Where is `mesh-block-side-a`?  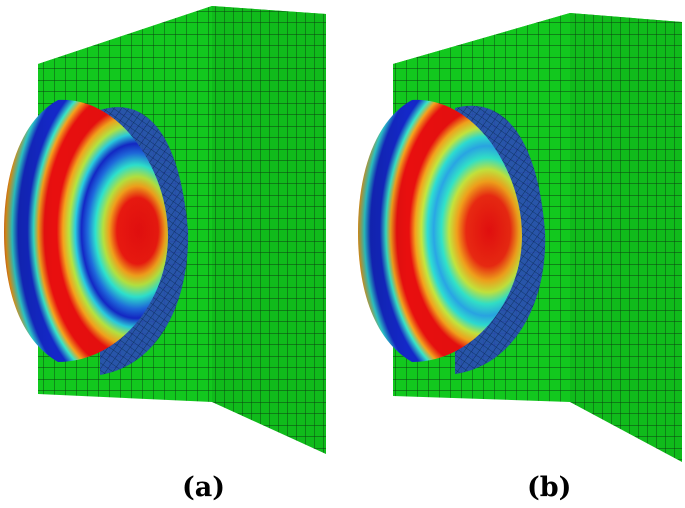
mesh-block-side-a is located at coordinates (269, 230).